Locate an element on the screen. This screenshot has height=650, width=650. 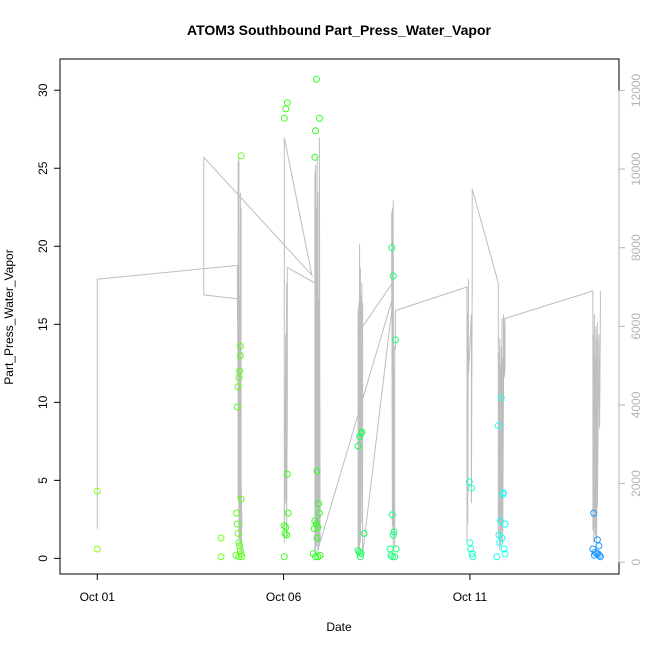
right-axis-tick-label: 10000 is located at coordinates (636, 169).